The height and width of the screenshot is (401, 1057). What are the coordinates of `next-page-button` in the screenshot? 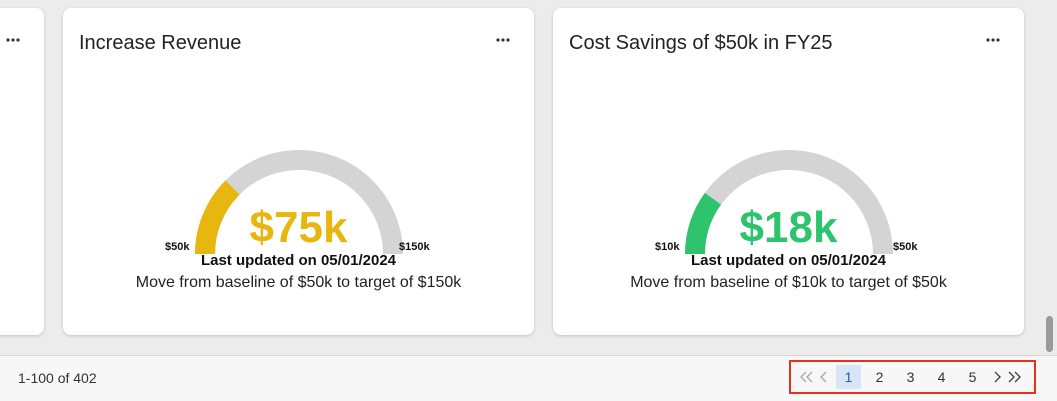 It's located at (997, 377).